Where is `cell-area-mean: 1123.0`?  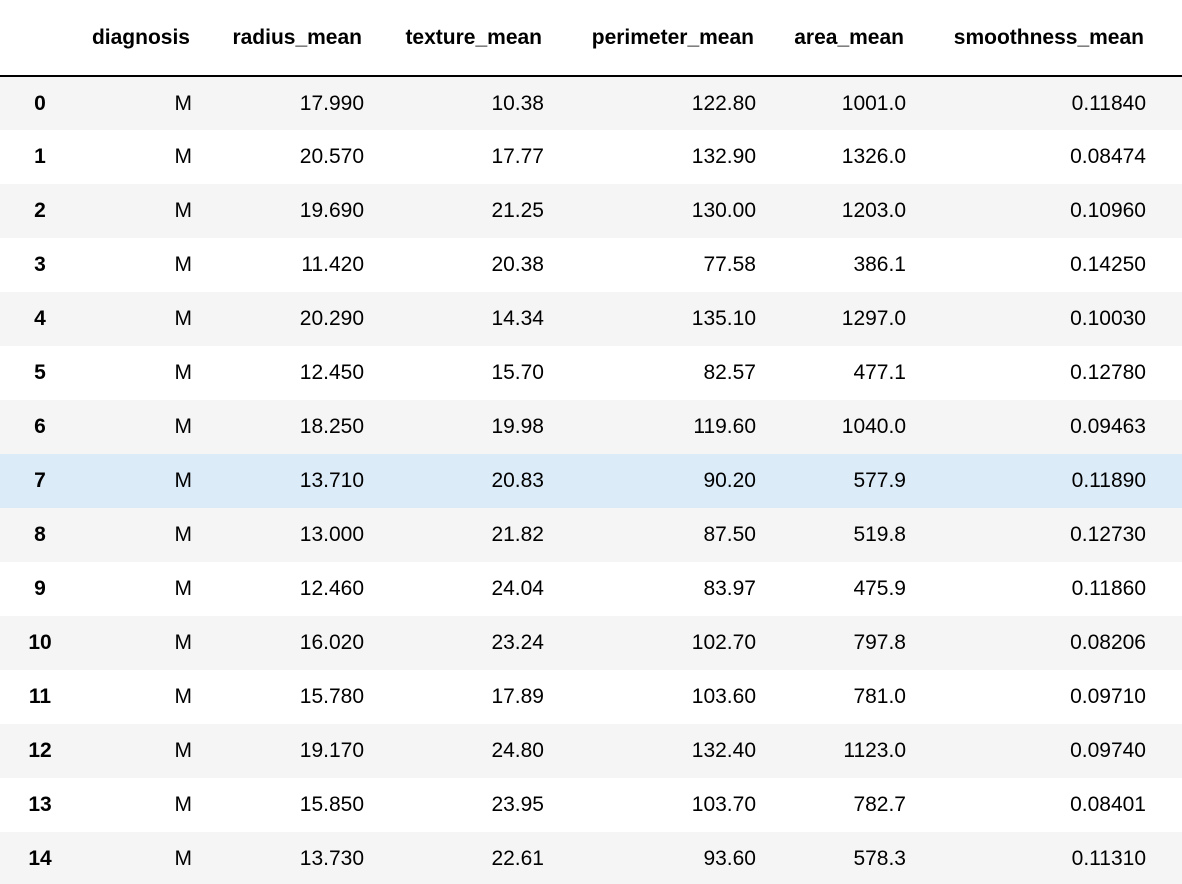 cell-area-mean: 1123.0 is located at coordinates (874, 750).